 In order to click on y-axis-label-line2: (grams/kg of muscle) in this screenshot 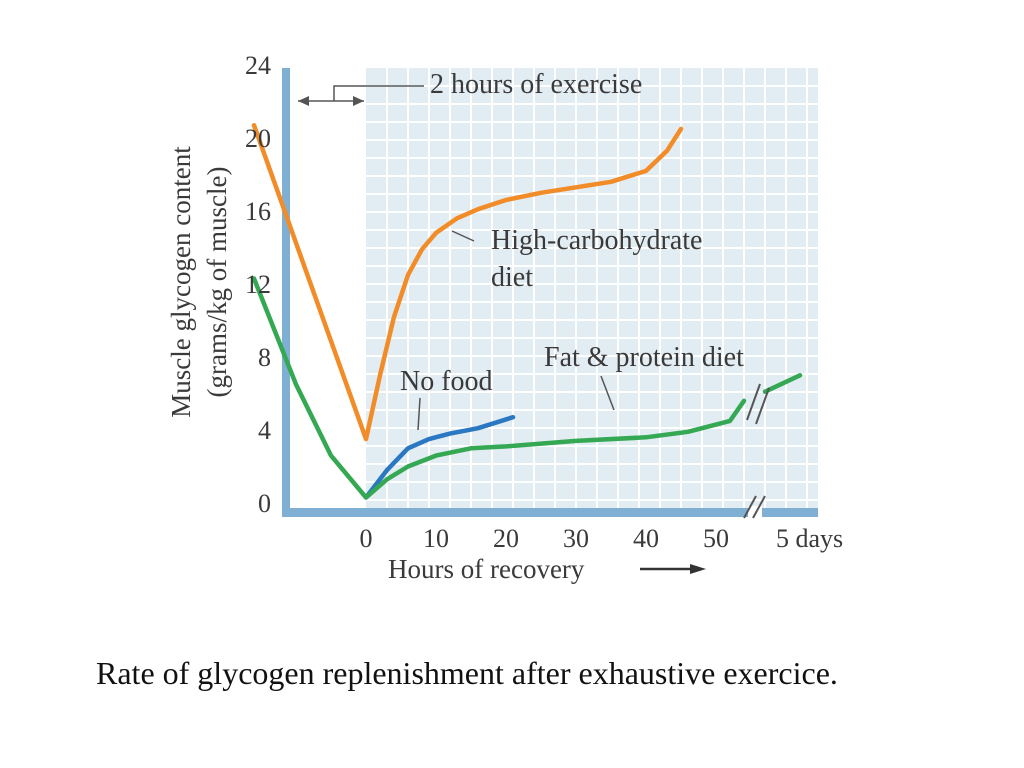, I will do `click(217, 282)`.